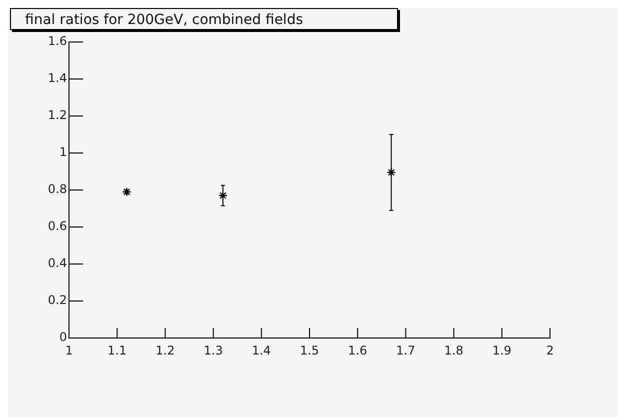  What do you see at coordinates (454, 350) in the screenshot?
I see `x-tick-label: 1.8` at bounding box center [454, 350].